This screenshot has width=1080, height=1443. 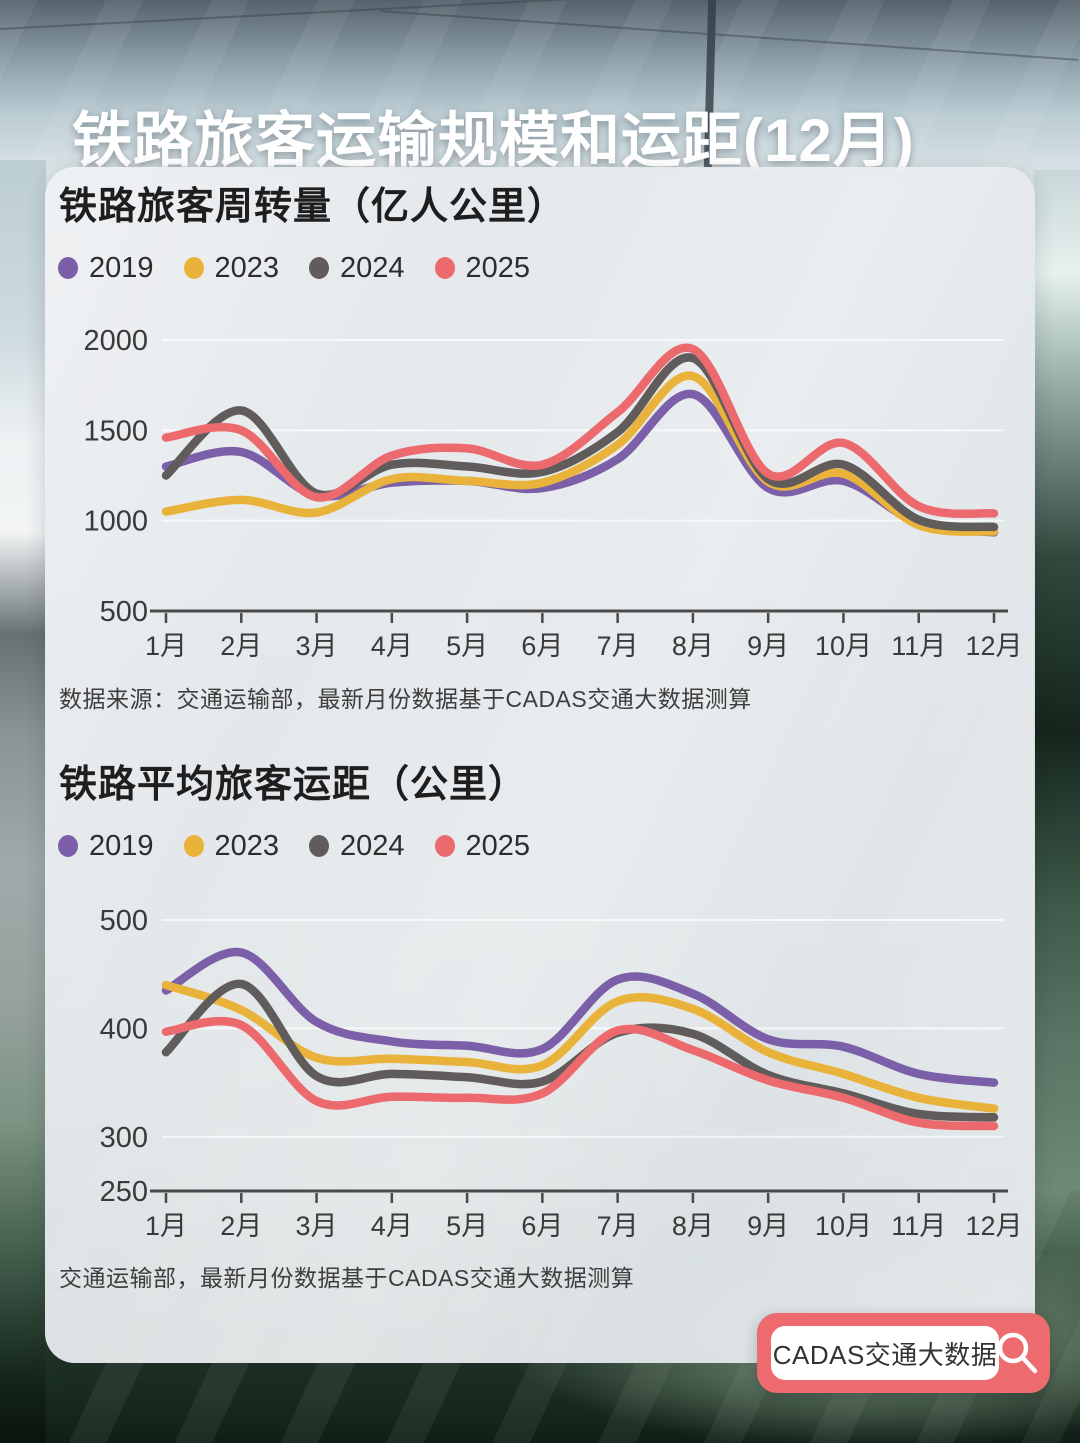 I want to click on brand-pill: CADAS交通大数据, so click(x=885, y=1353).